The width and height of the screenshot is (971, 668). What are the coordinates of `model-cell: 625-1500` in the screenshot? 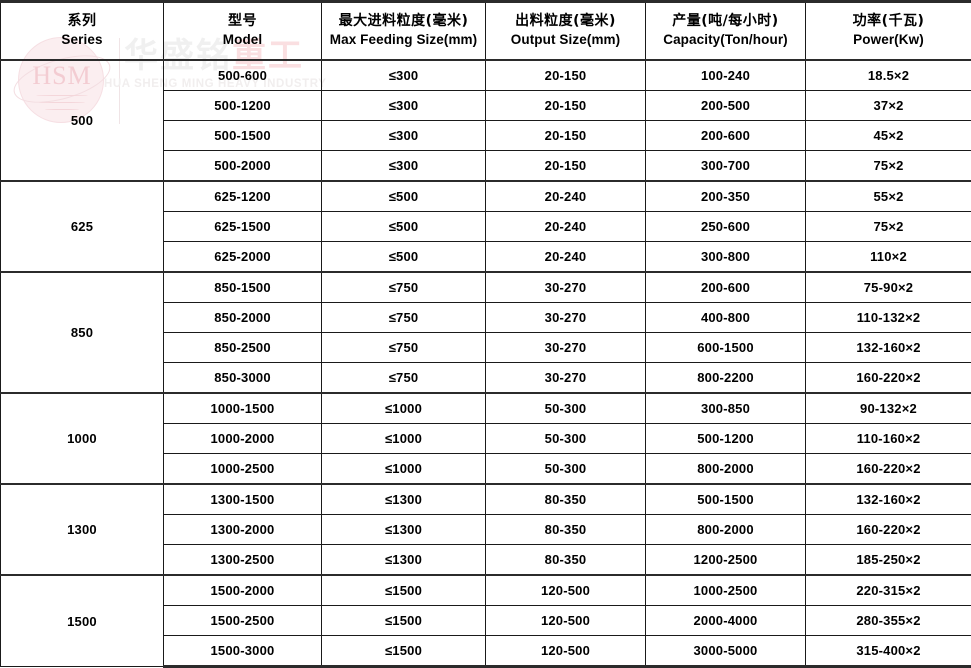 It's located at (243, 227).